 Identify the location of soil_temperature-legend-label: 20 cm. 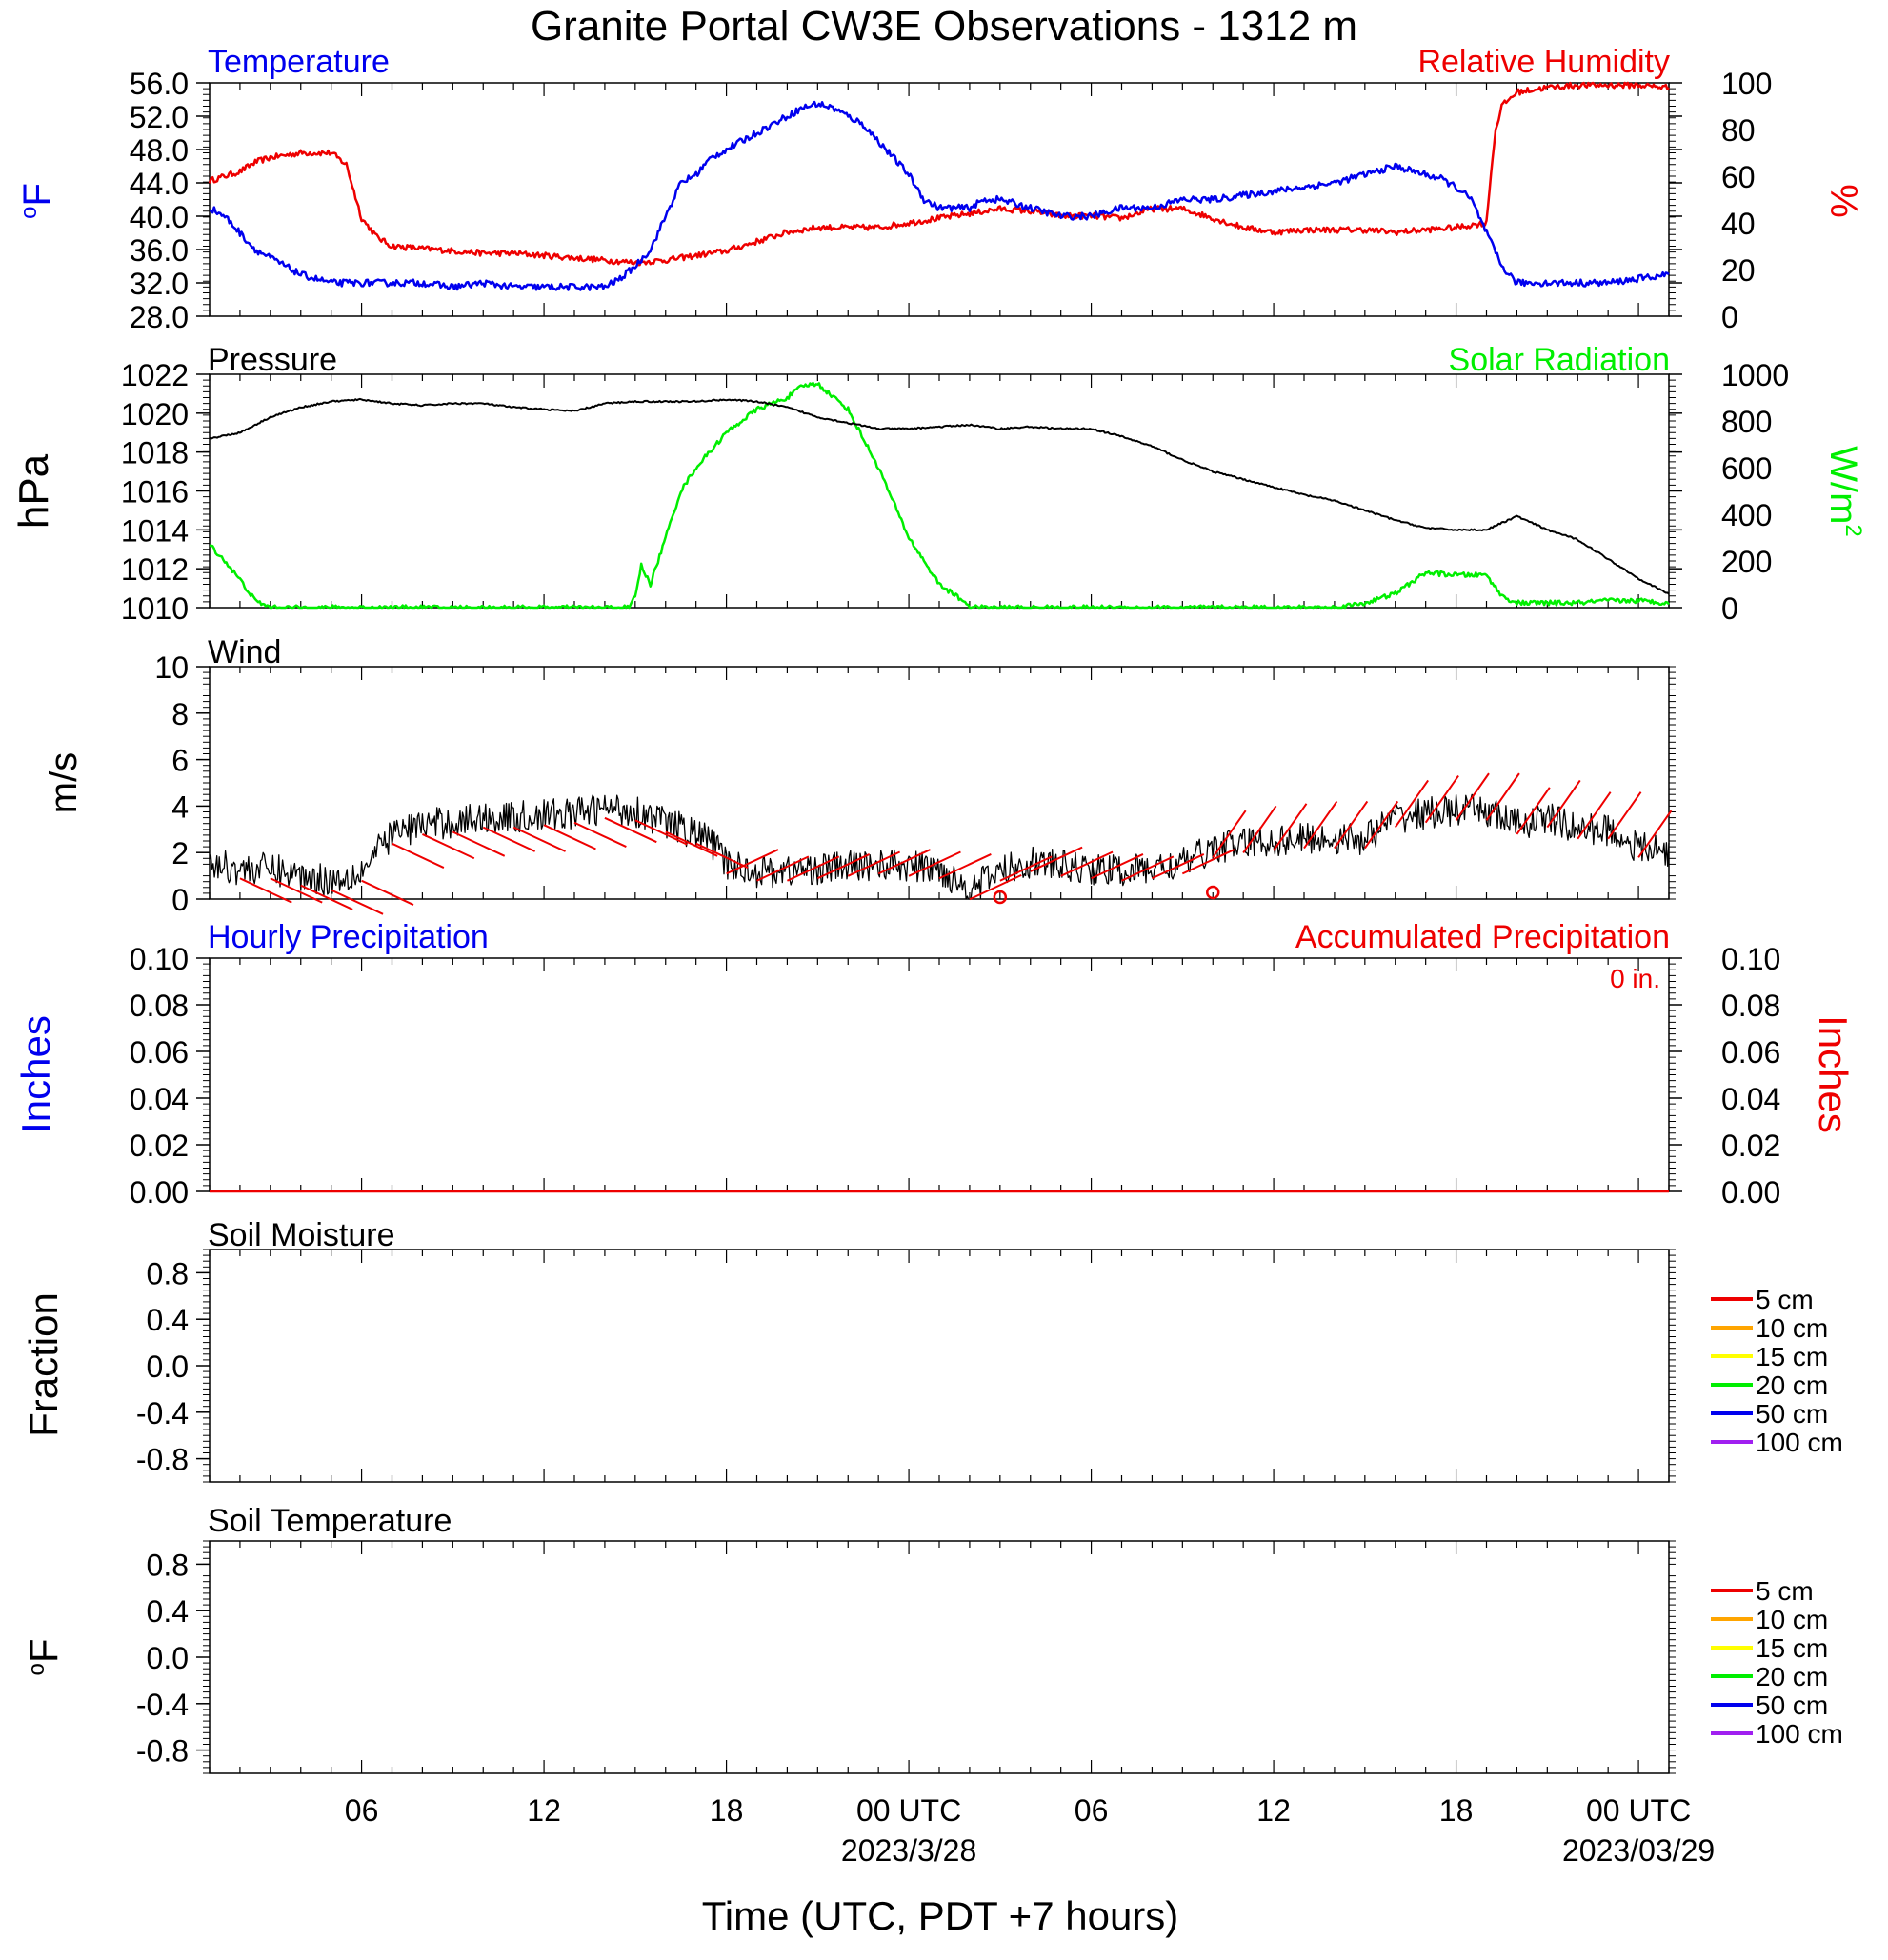
(1792, 1676).